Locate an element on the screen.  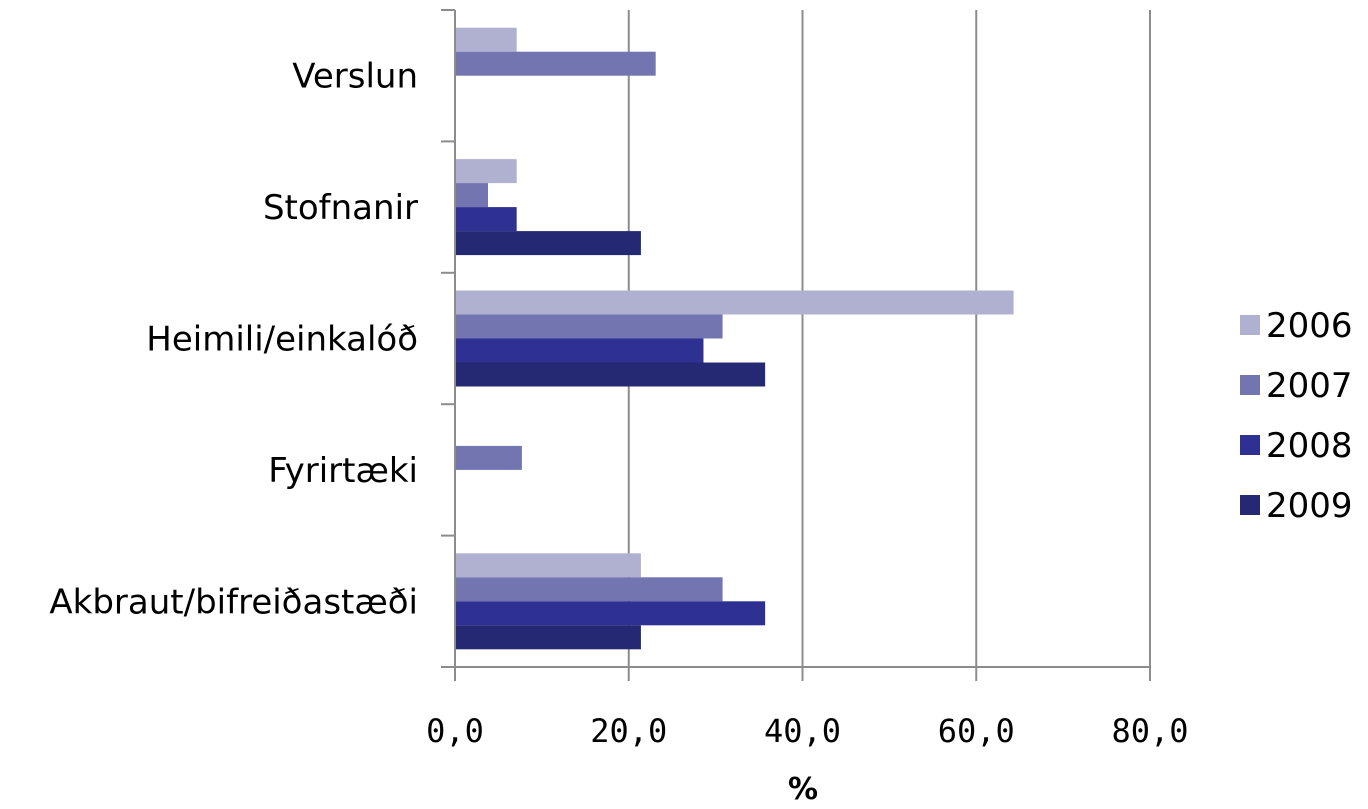
category-label-1: Stofnanir is located at coordinates (340, 208).